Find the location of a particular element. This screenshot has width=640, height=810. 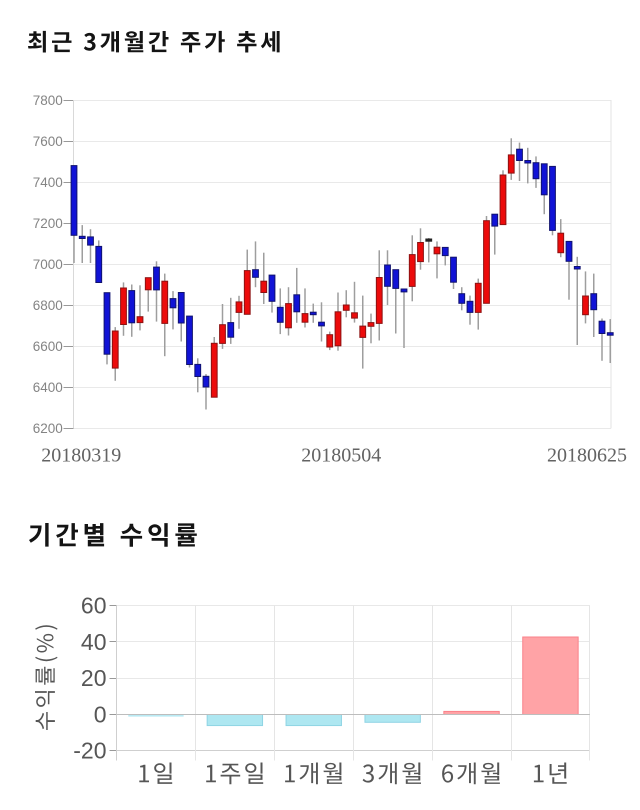

svg-text: 20180319 is located at coordinates (81, 455).